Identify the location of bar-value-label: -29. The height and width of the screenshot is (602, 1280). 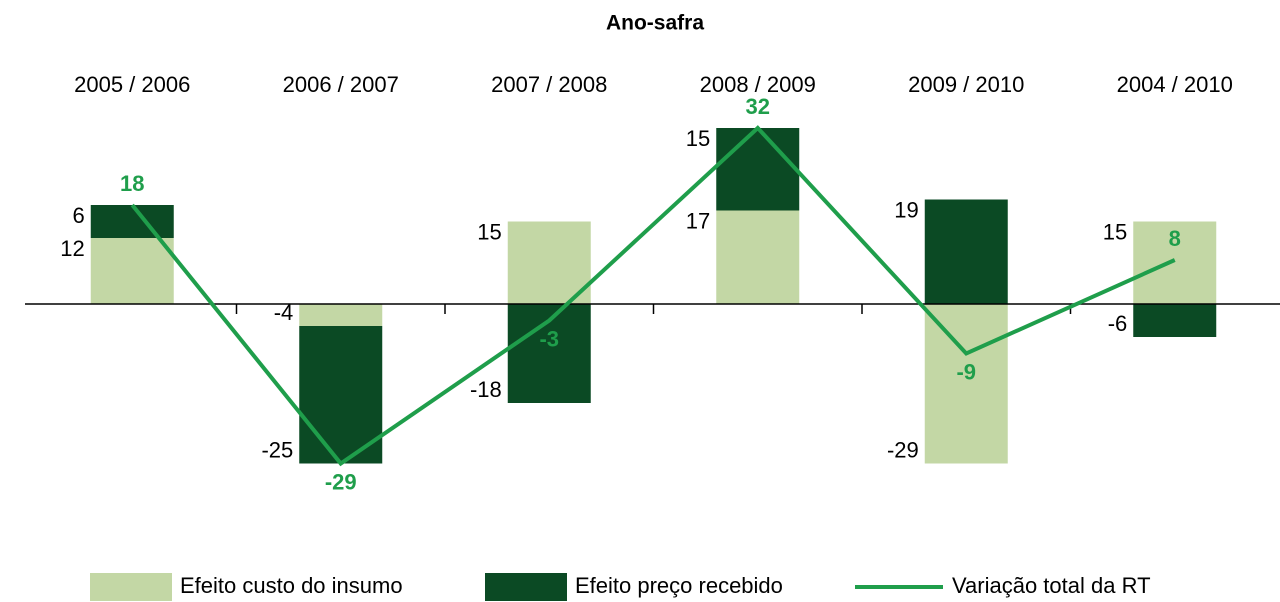
(903, 449).